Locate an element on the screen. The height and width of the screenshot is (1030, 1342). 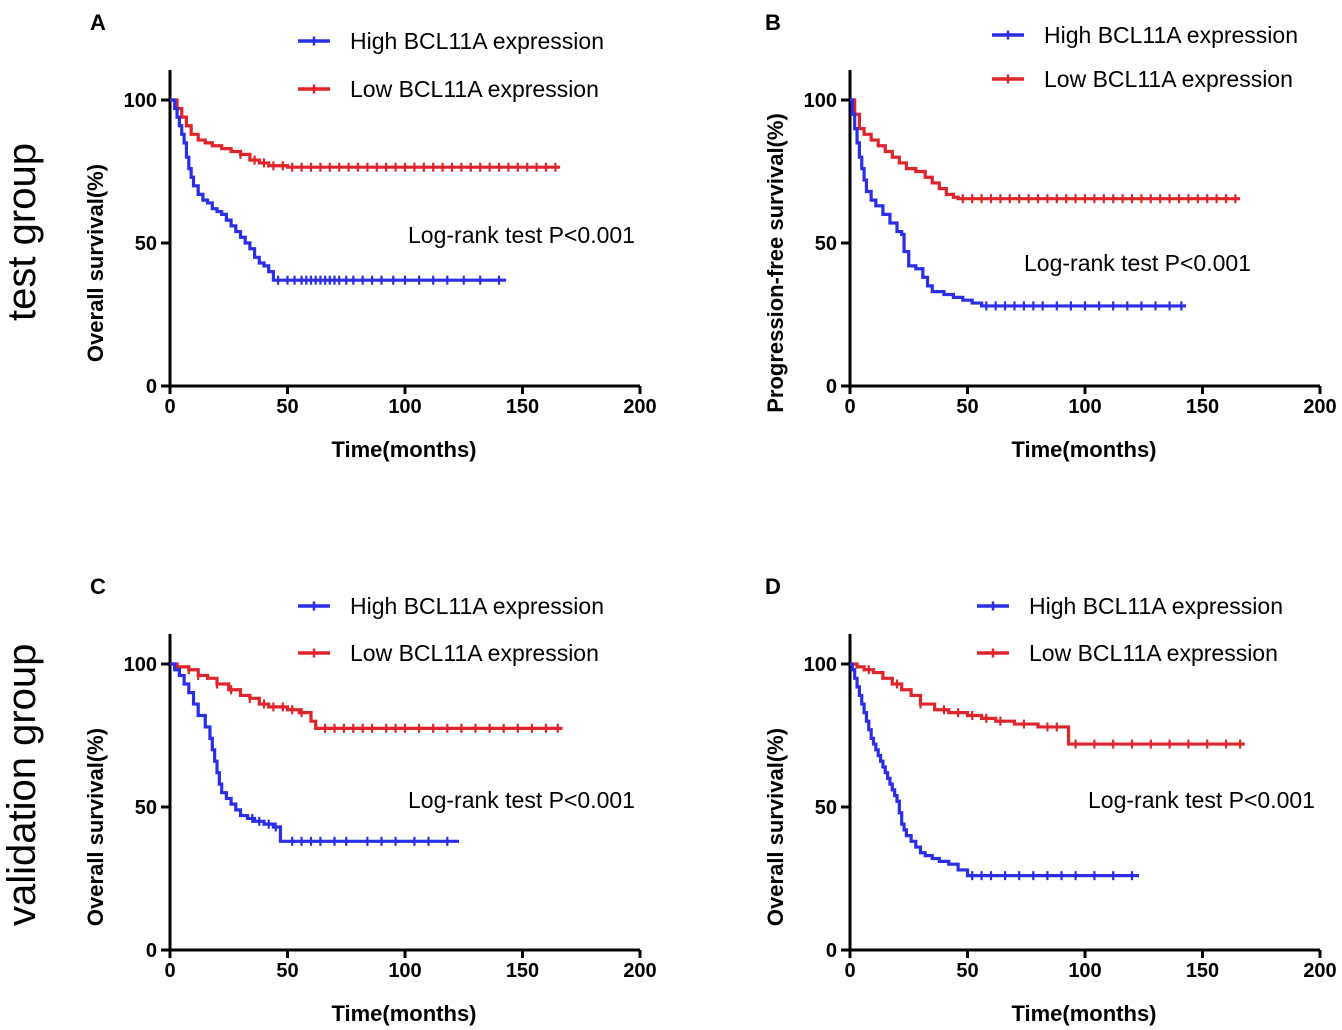
y-axis-title: Progression-free survival(%) is located at coordinates (775, 263).